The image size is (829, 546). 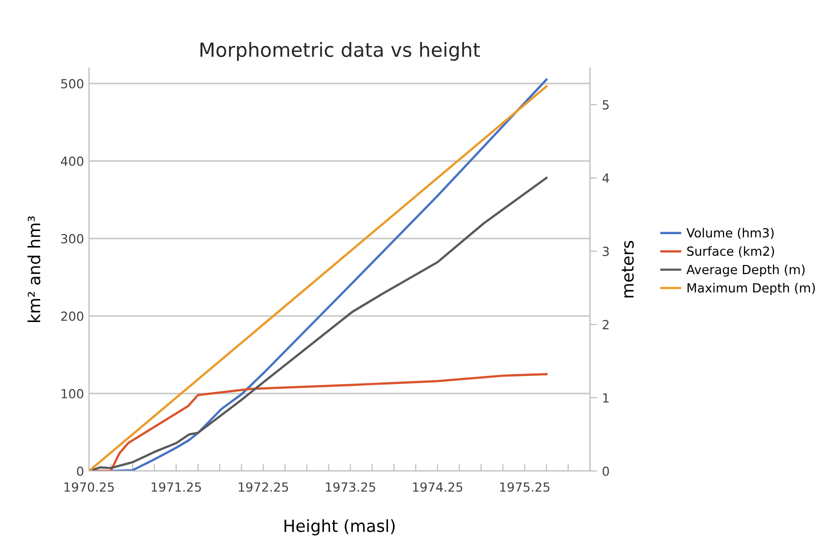 I want to click on chart-title: Morphometric data vs height, so click(x=340, y=51).